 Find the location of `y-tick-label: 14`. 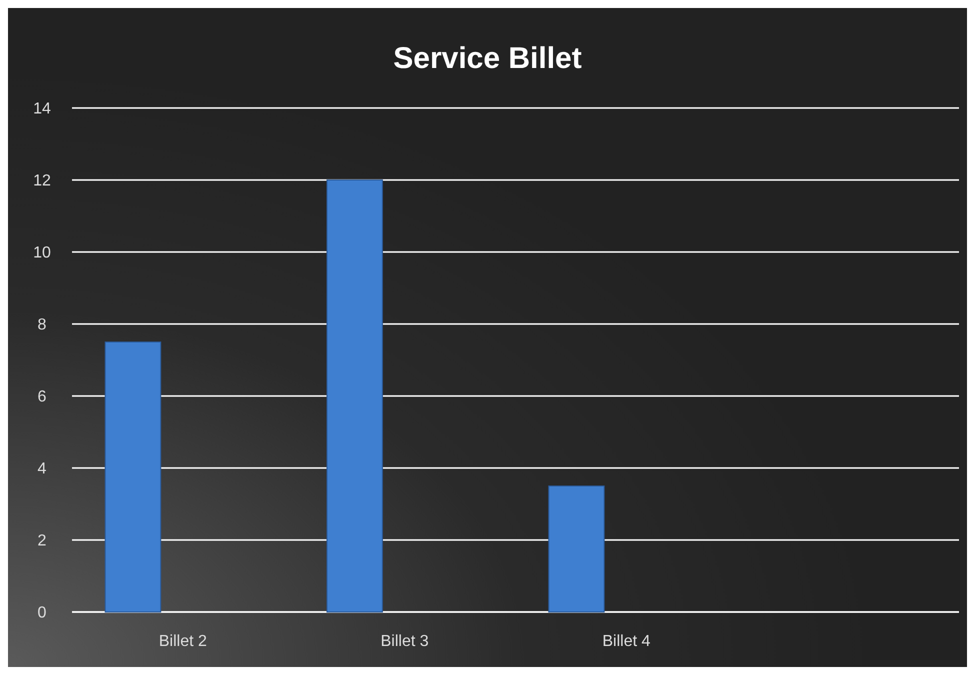

y-tick-label: 14 is located at coordinates (42, 109).